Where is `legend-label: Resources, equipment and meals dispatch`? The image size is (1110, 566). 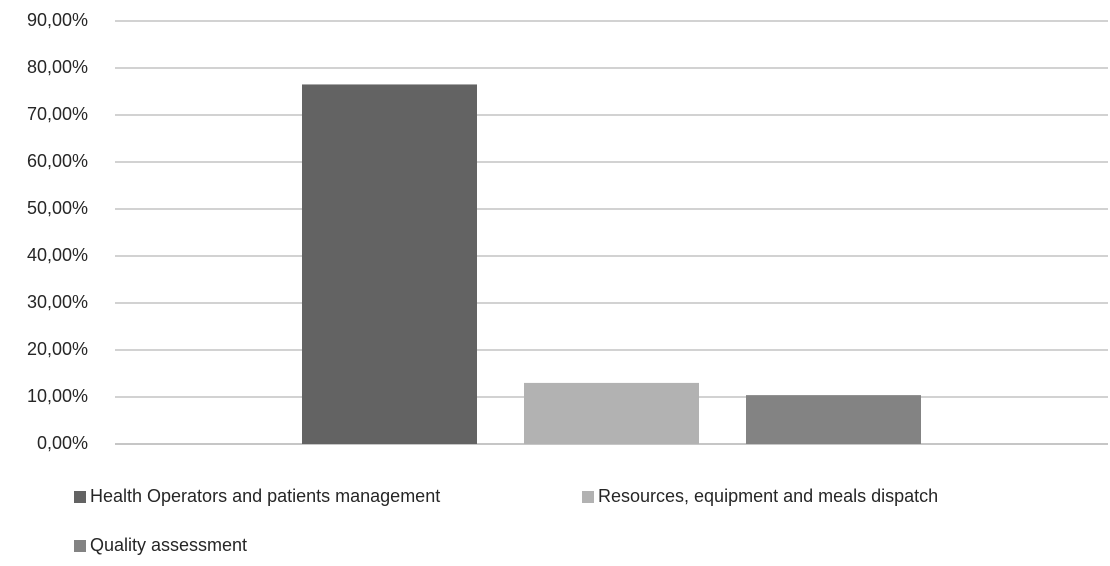 legend-label: Resources, equipment and meals dispatch is located at coordinates (768, 496).